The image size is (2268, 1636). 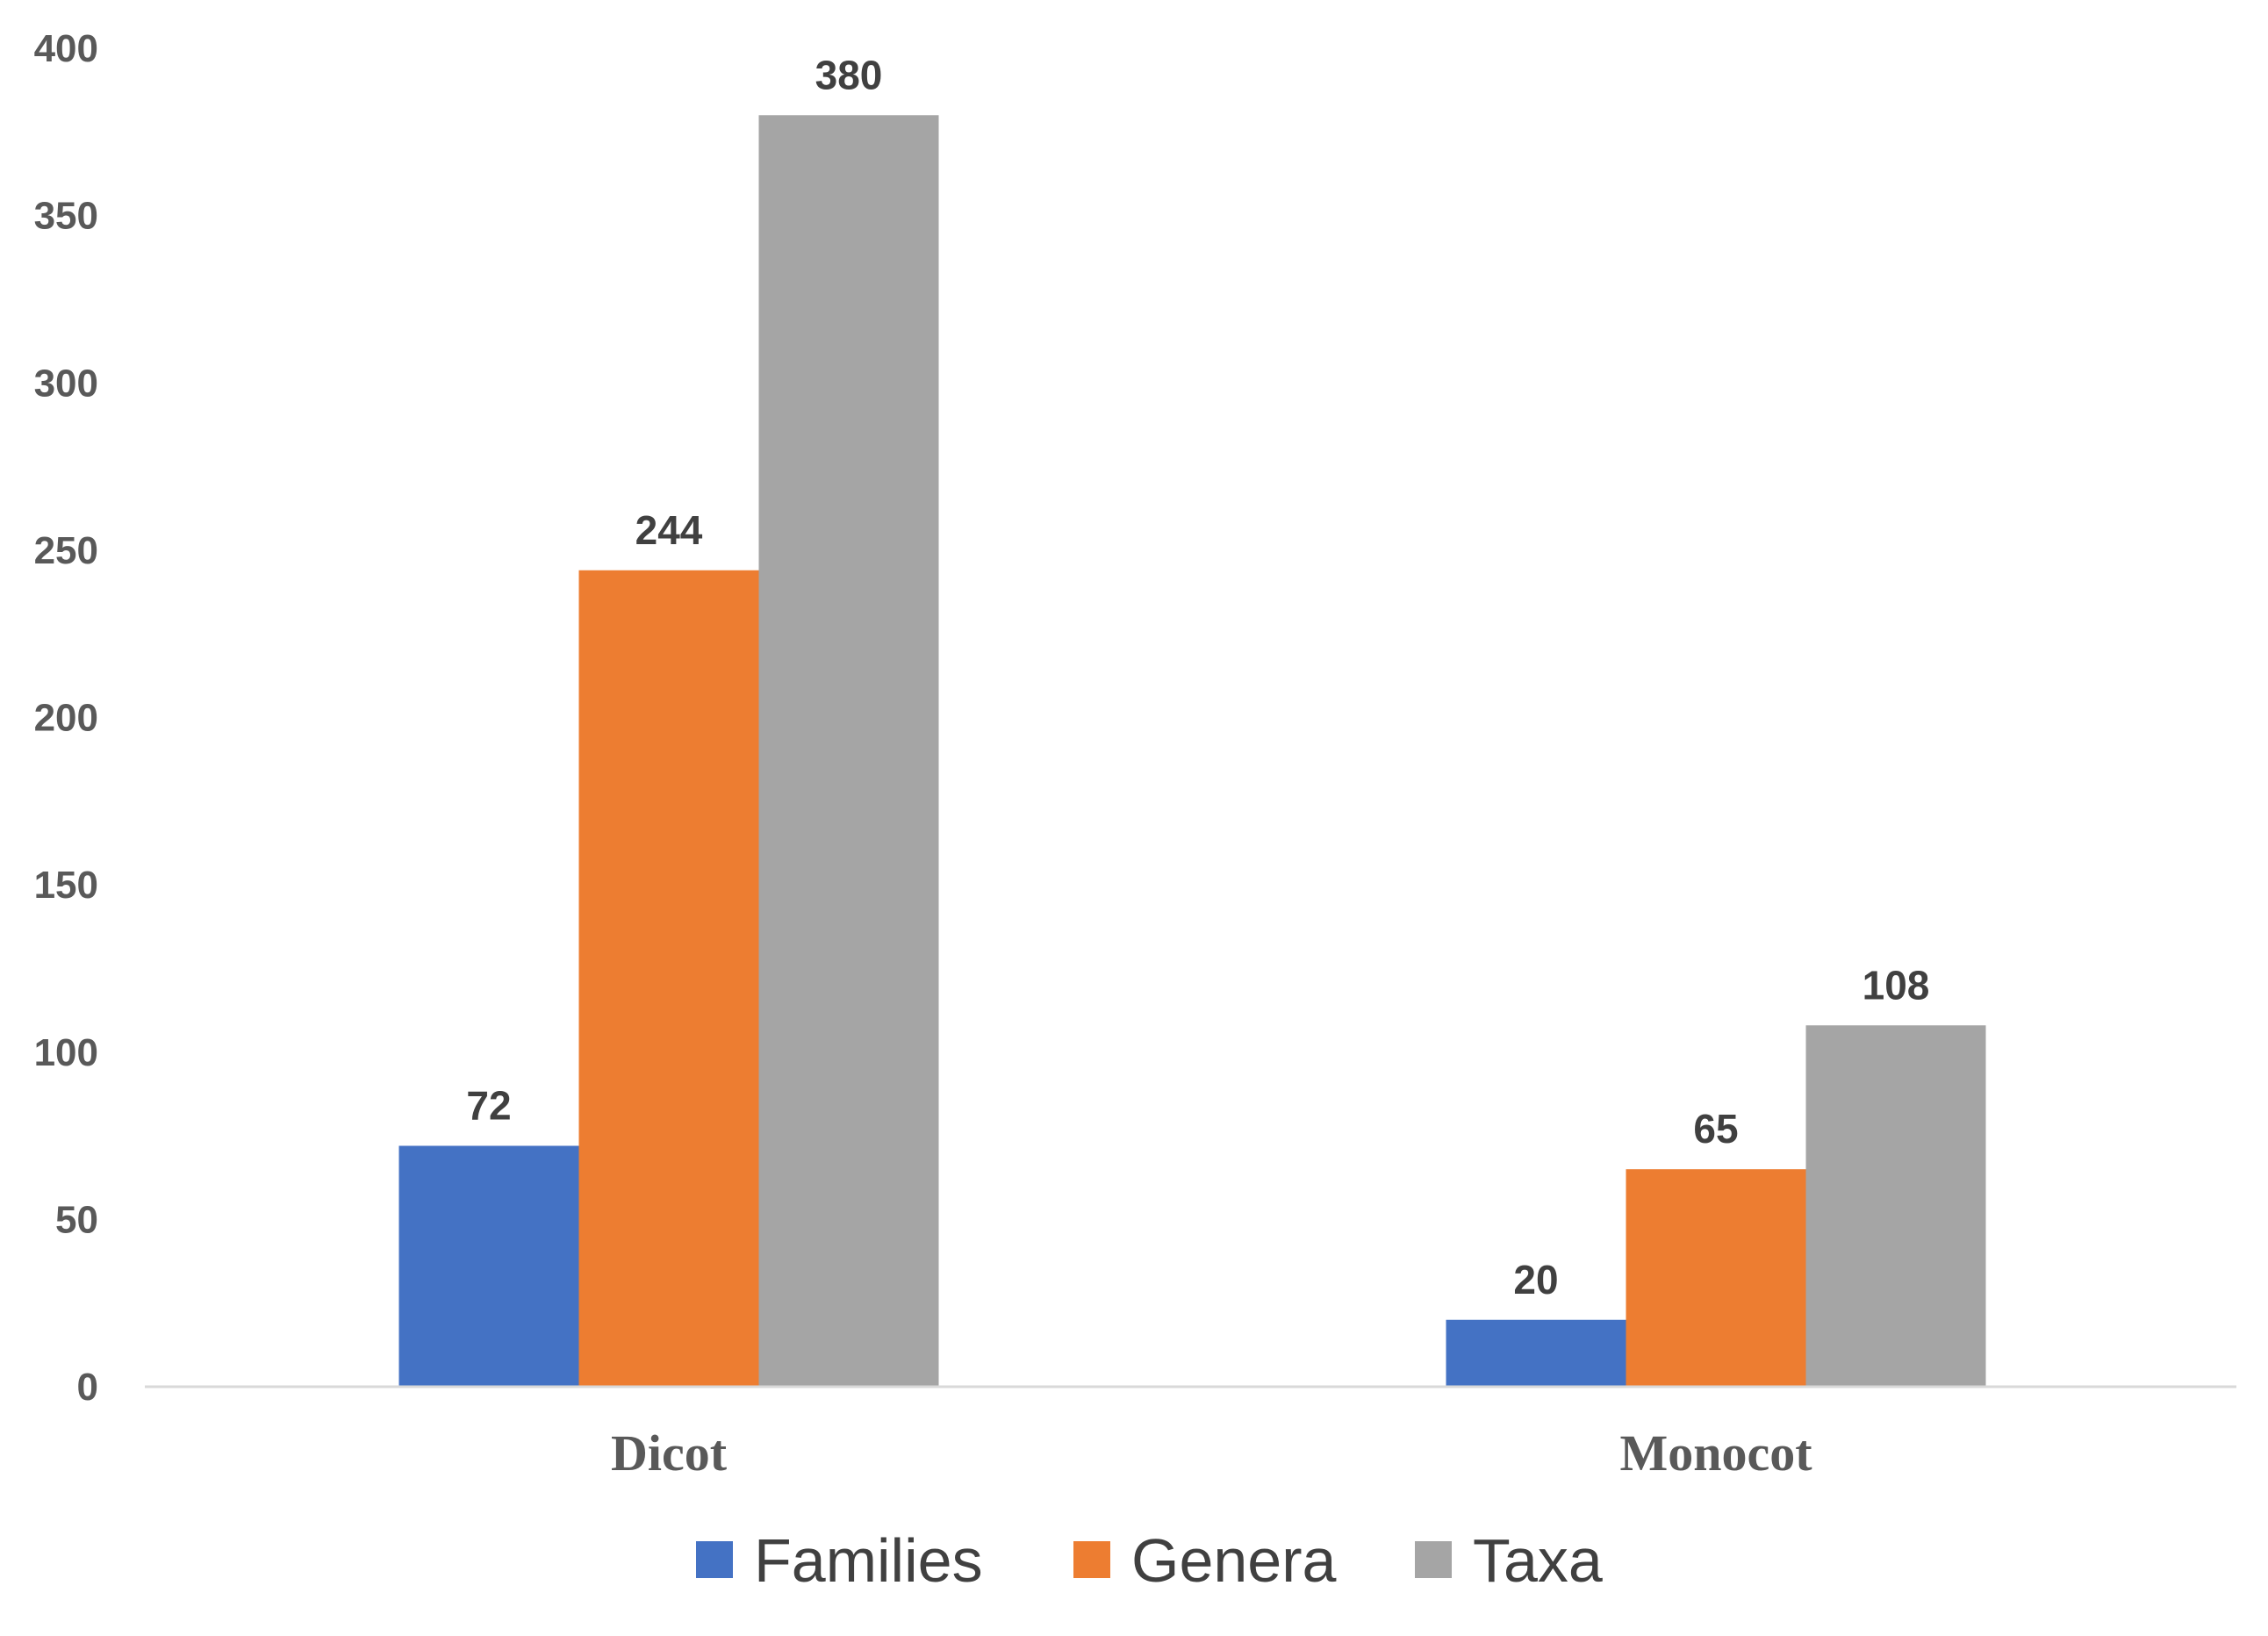 What do you see at coordinates (849, 751) in the screenshot?
I see `bar-dicot-taxa` at bounding box center [849, 751].